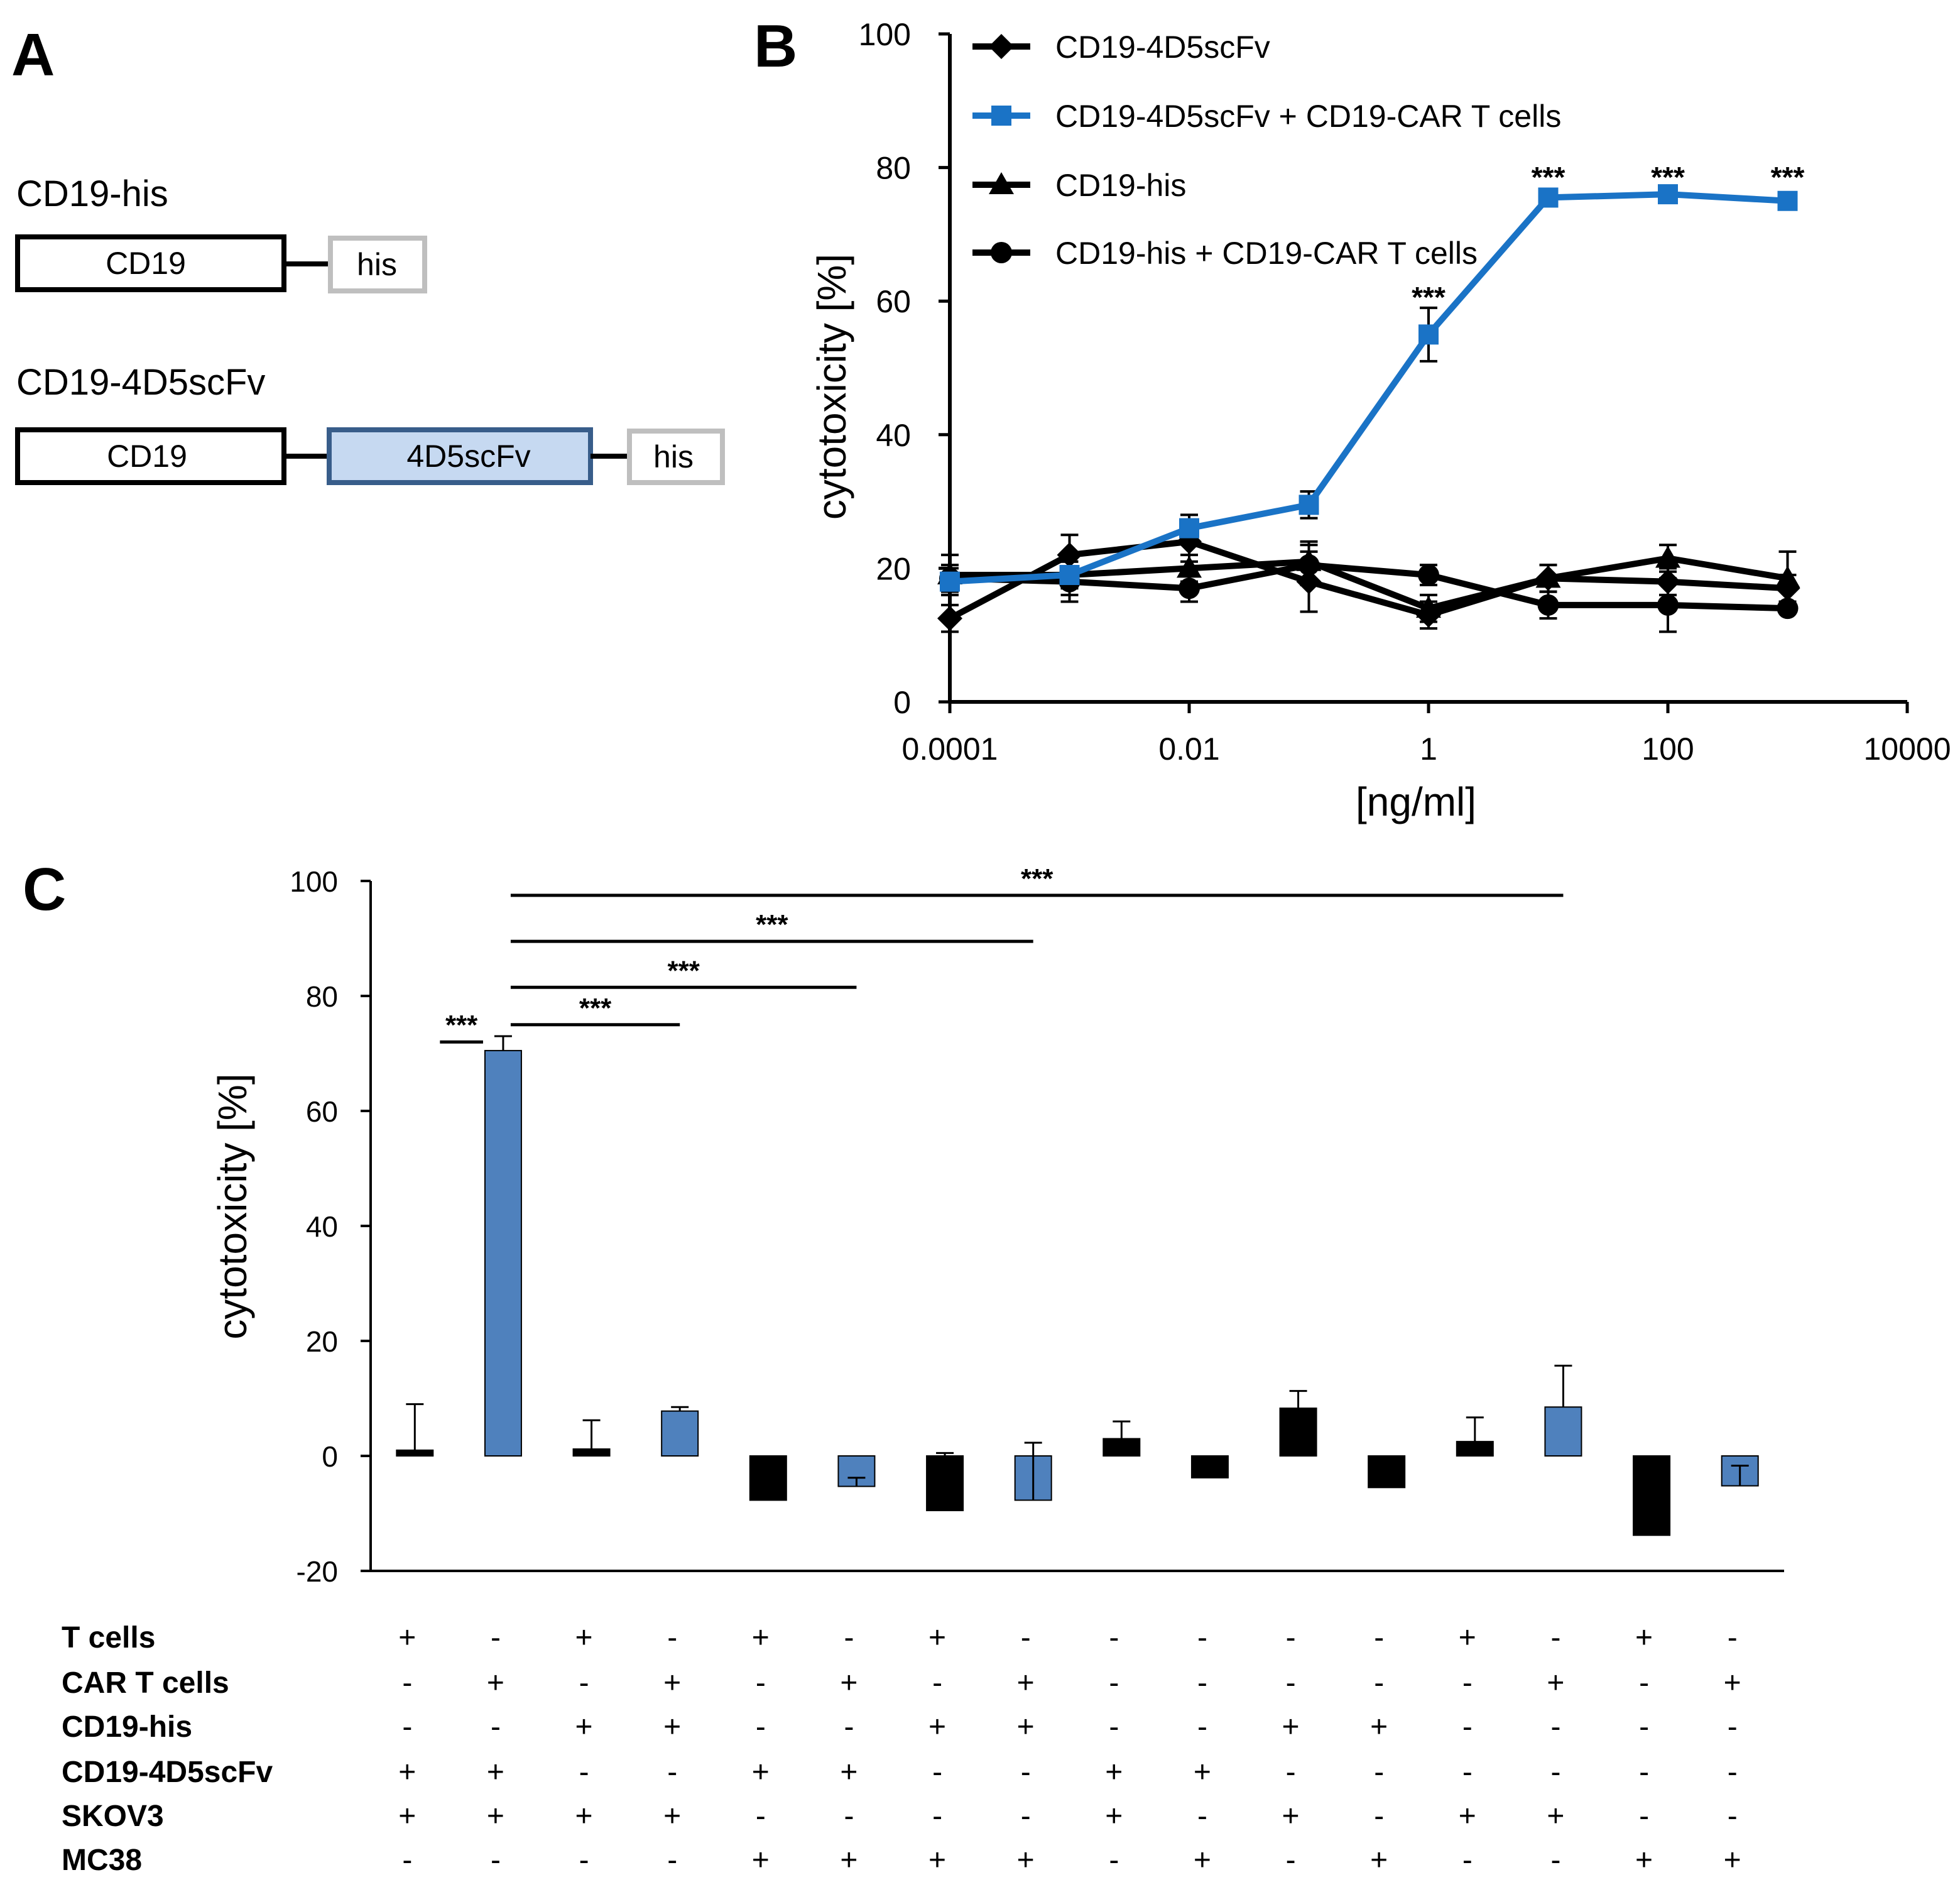  Describe the element at coordinates (330, 1456) in the screenshot. I see `y-tick-label: 0` at that location.